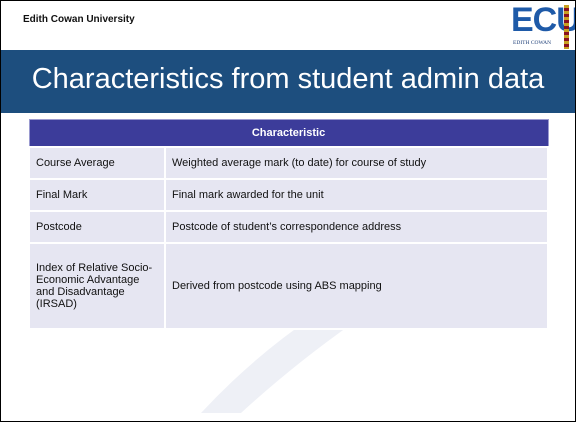 The image size is (576, 422). What do you see at coordinates (542, 25) in the screenshot?
I see `logo: ECU EDITH COWAN` at bounding box center [542, 25].